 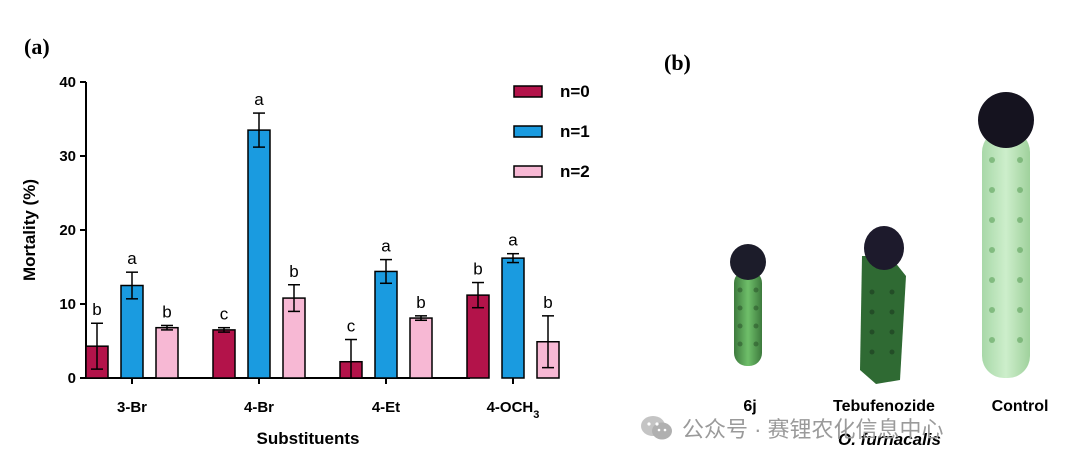 I want to click on x-axis-label: Substituents, so click(x=308, y=438).